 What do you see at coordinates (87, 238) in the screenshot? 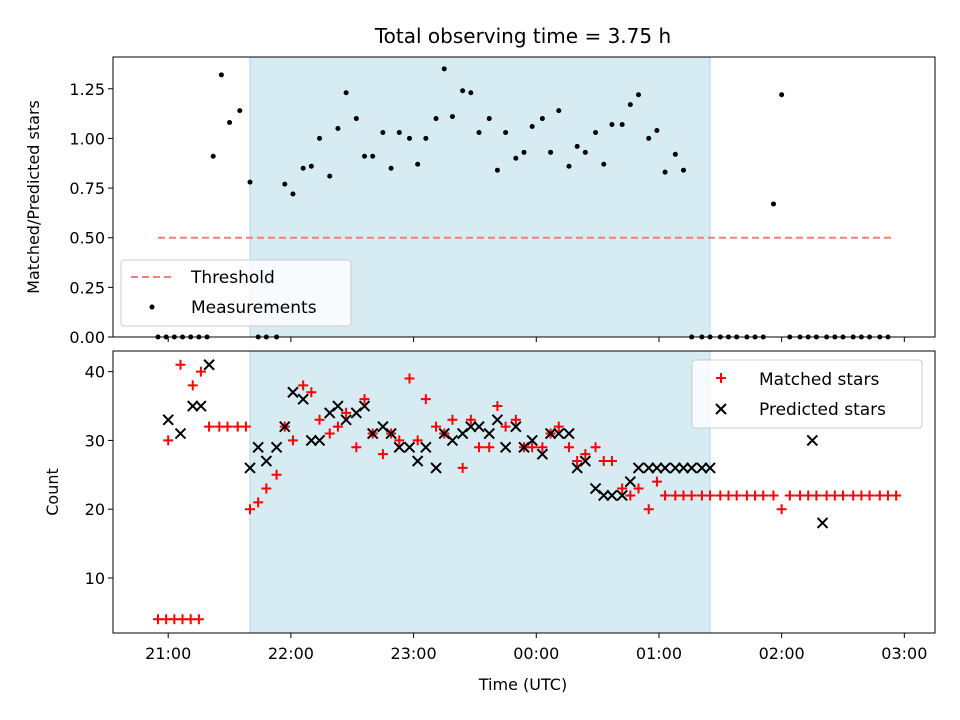
I see `top-ytick-label: 0.50` at bounding box center [87, 238].